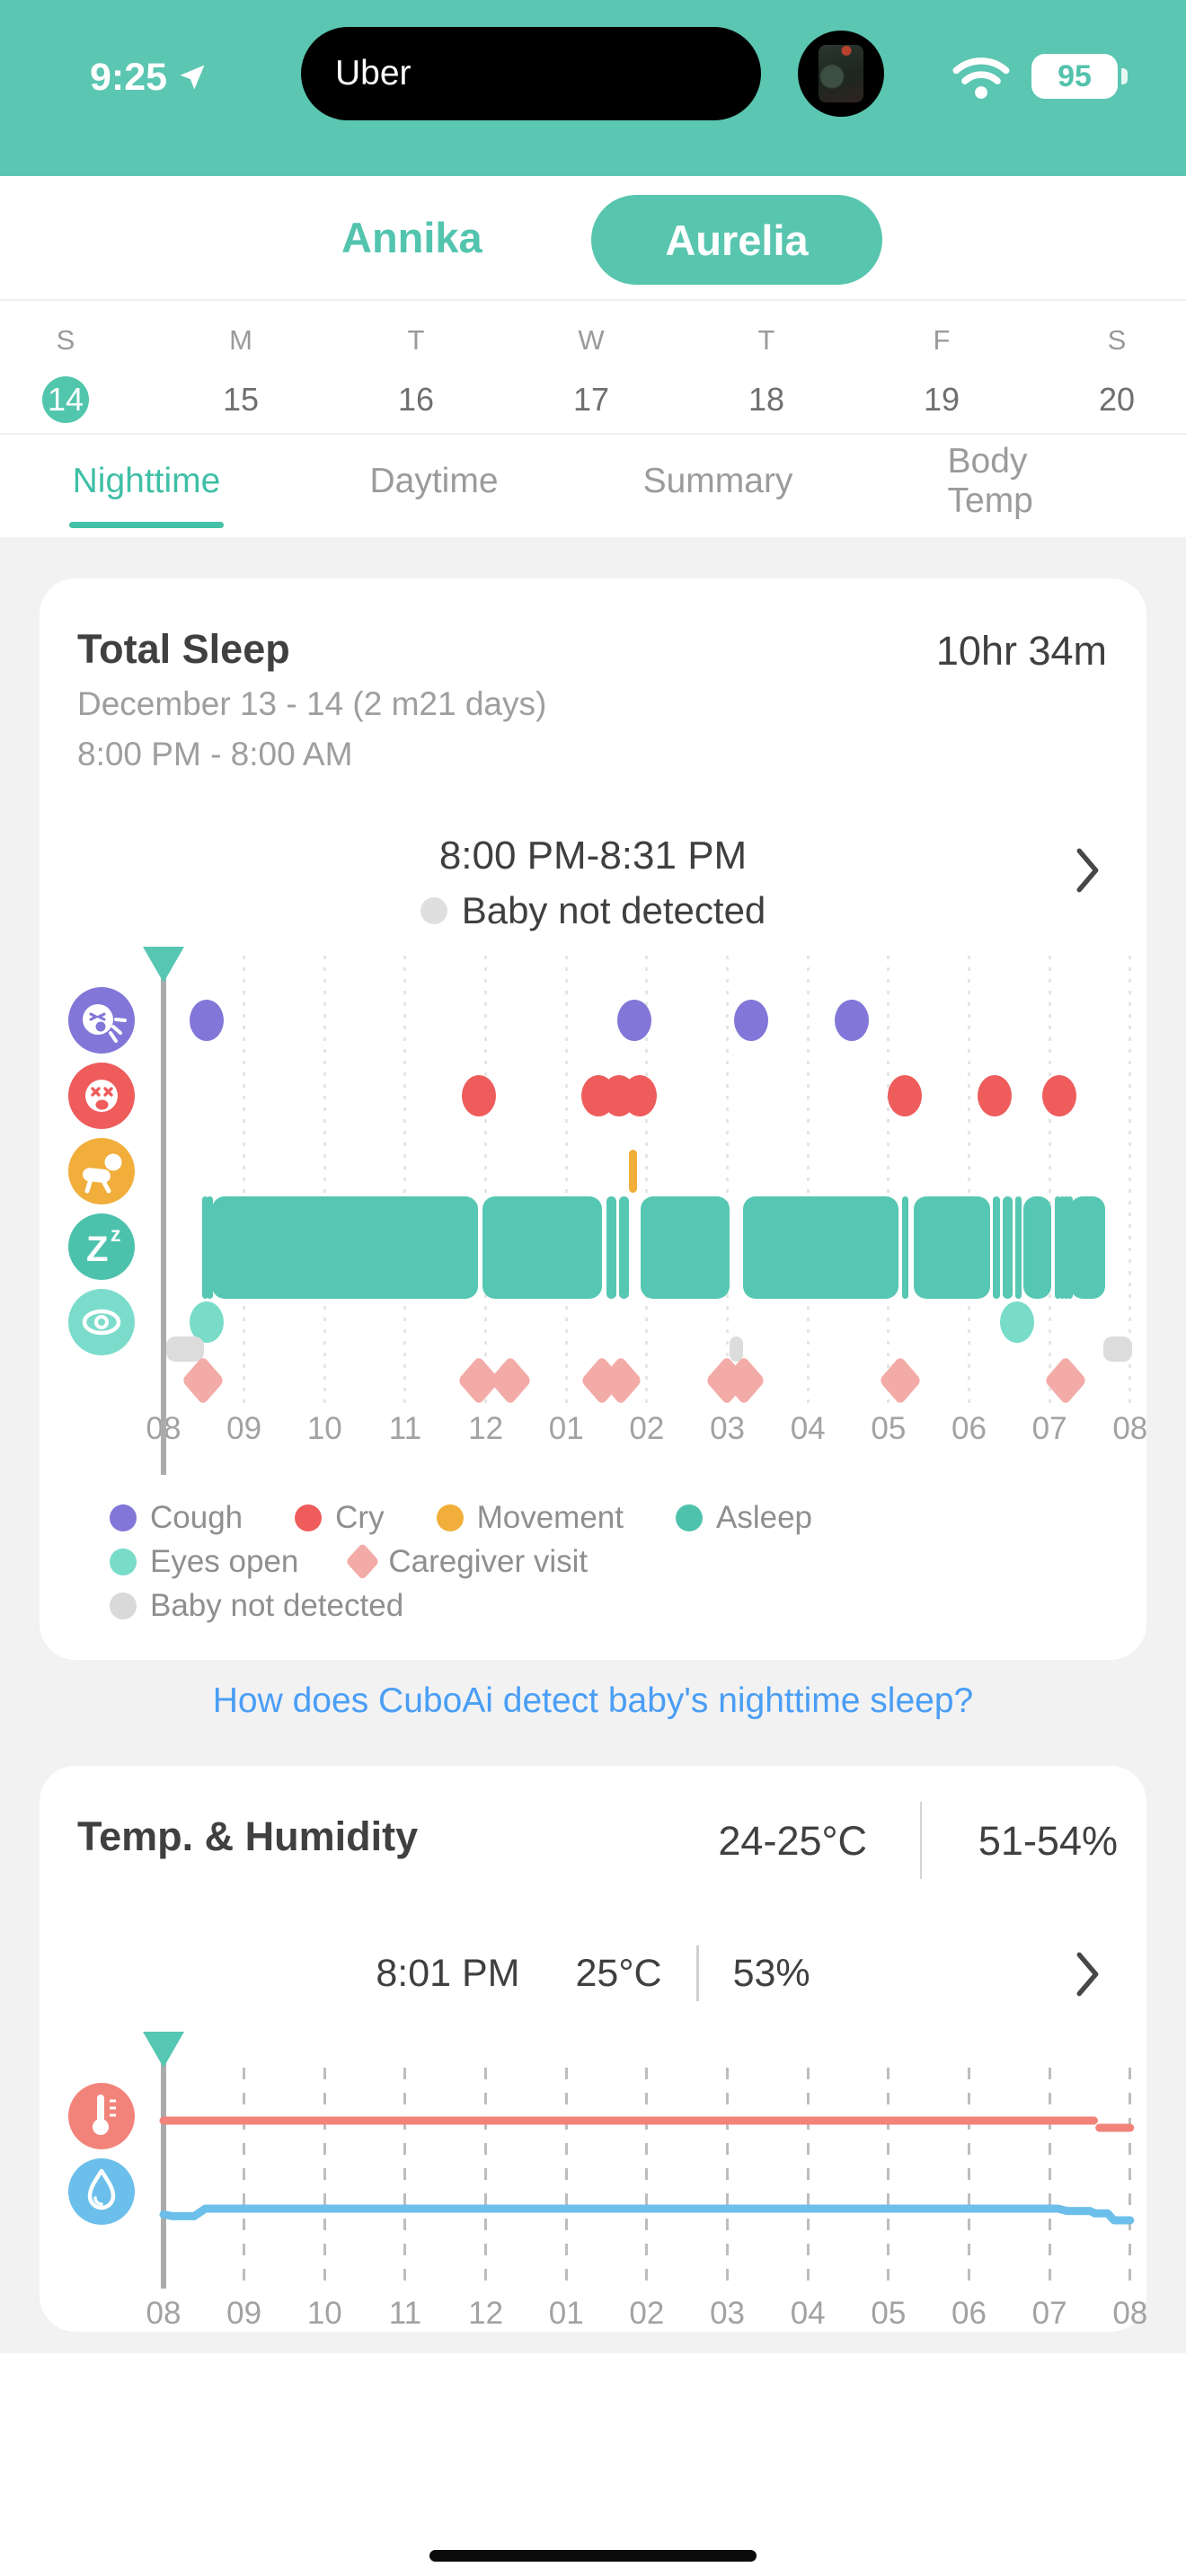 Image resolution: width=1186 pixels, height=2576 pixels. Describe the element at coordinates (593, 910) in the screenshot. I see `selected-segment-status: Baby not detected` at that location.